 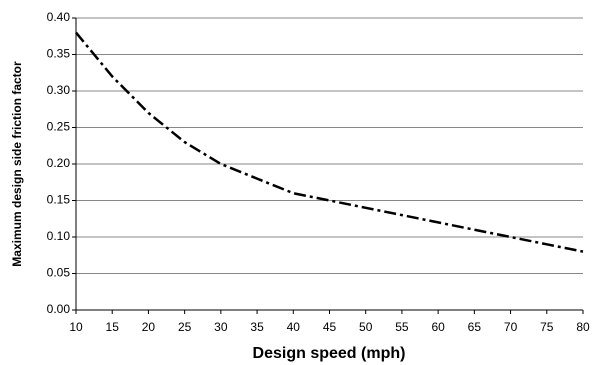 I want to click on x-axis-title: Design speed (mph), so click(x=329, y=353).